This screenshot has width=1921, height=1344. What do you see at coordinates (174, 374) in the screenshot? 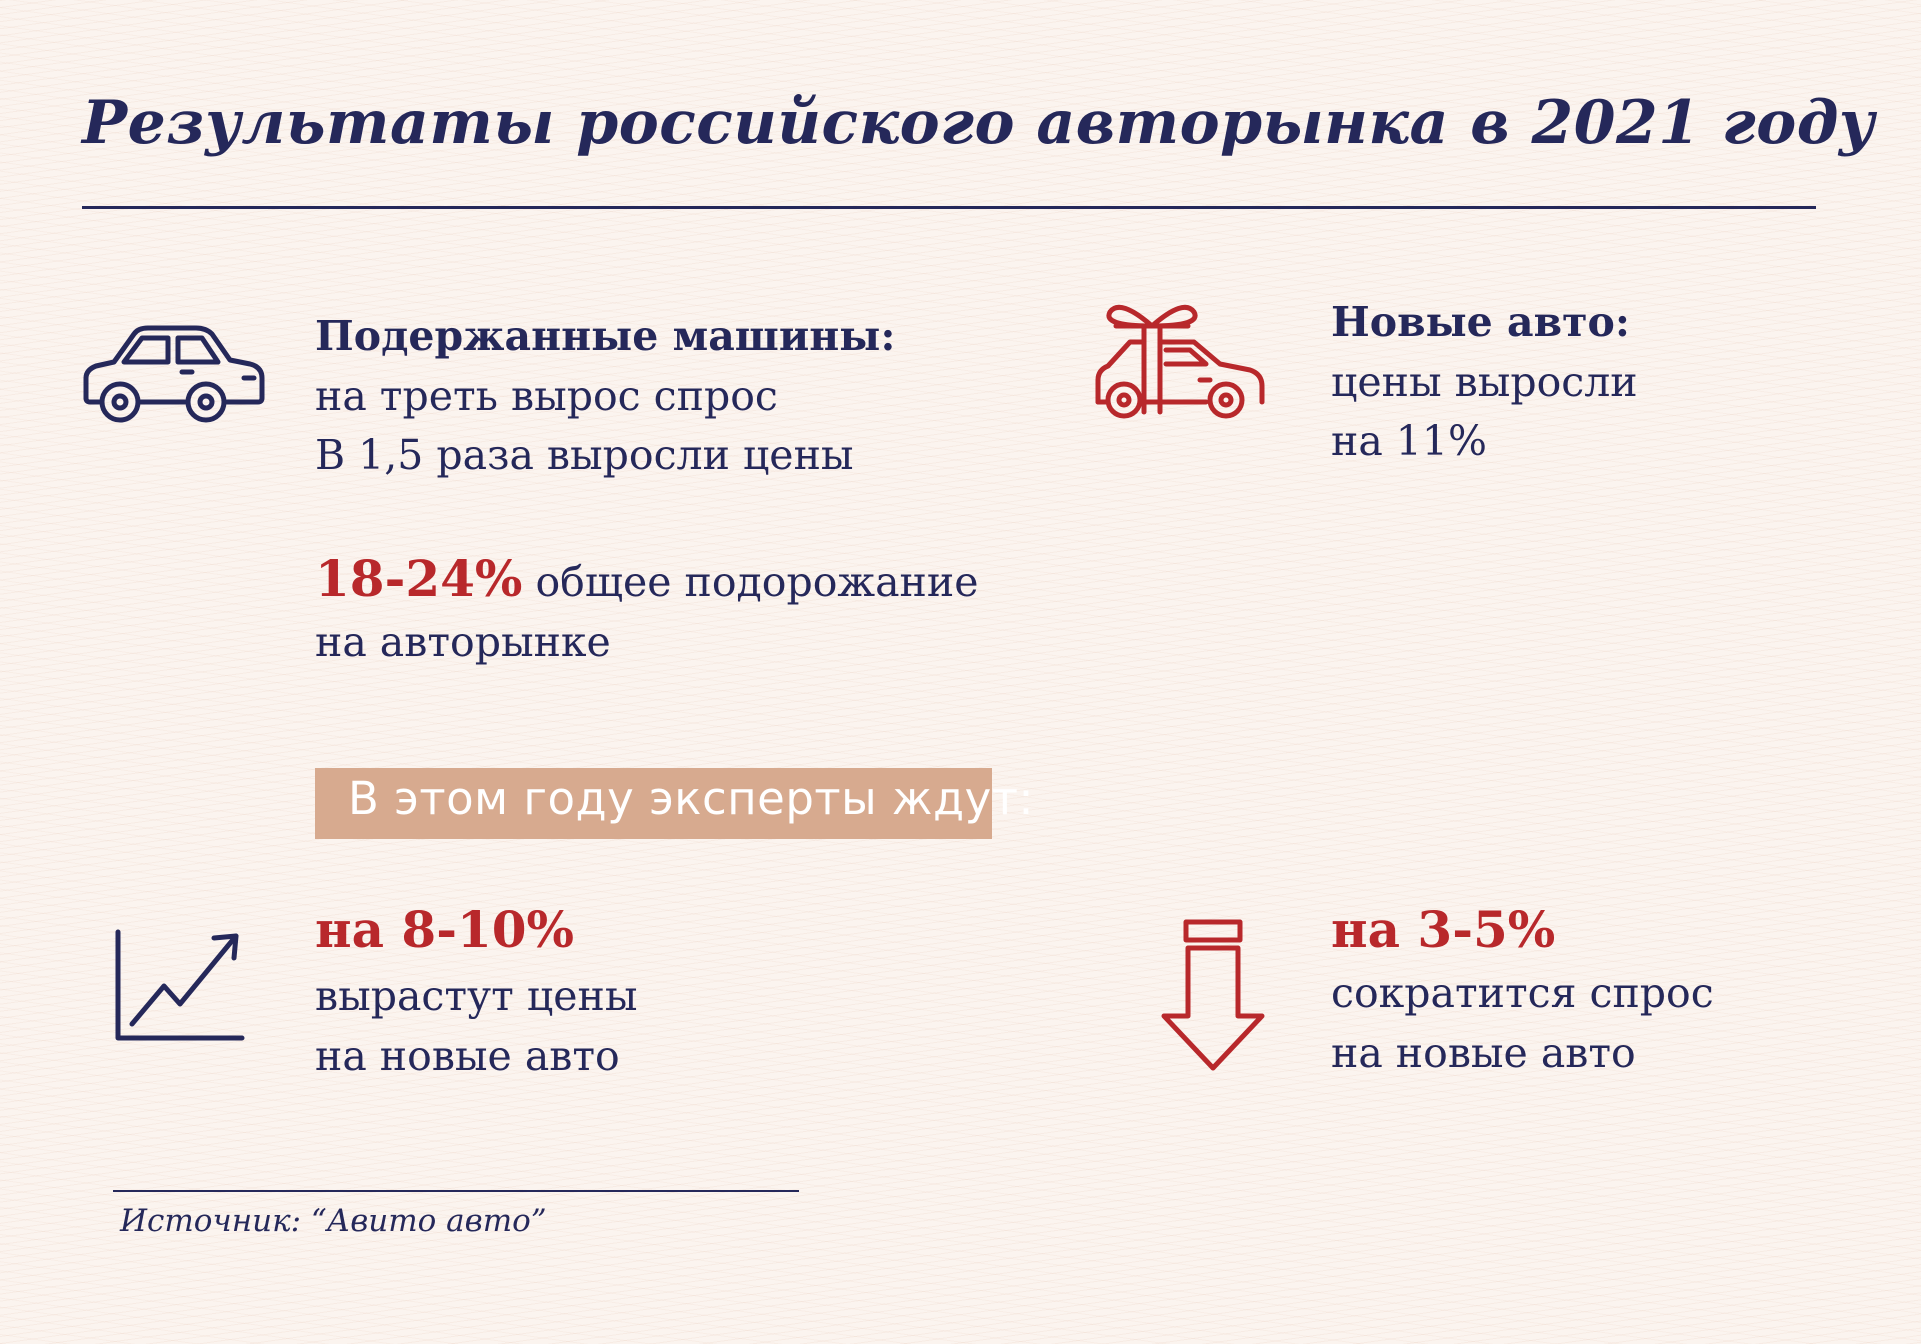
I see `car-icon` at bounding box center [174, 374].